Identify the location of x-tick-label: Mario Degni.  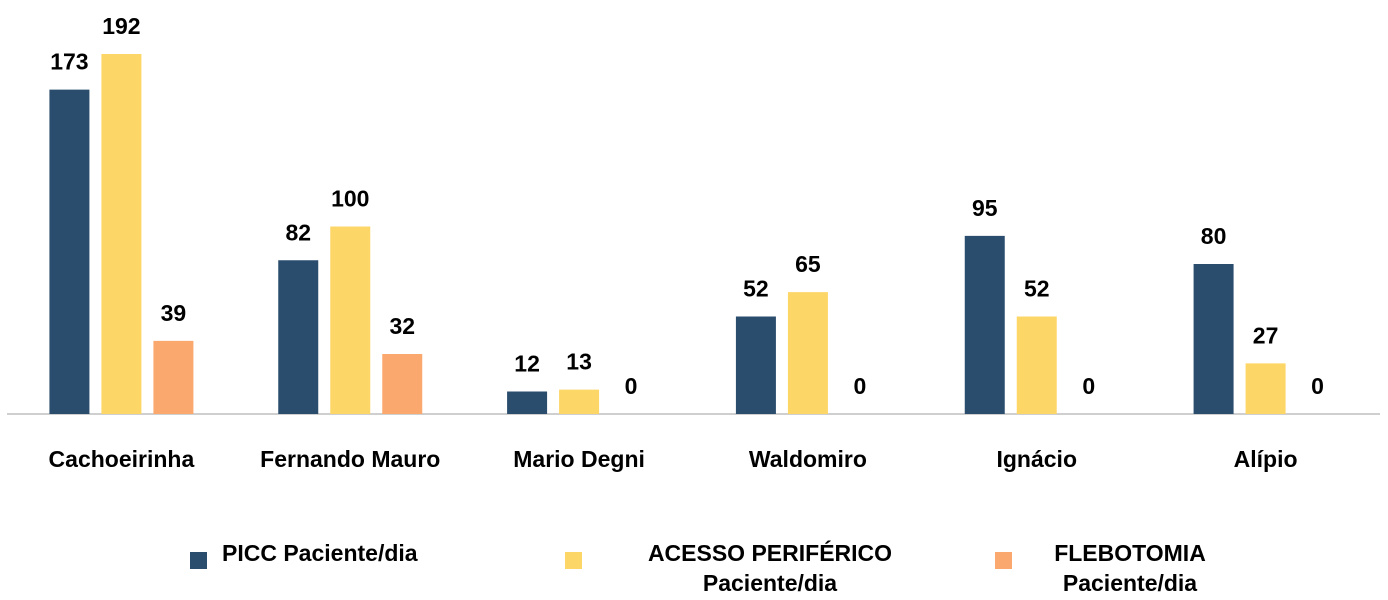
(579, 459).